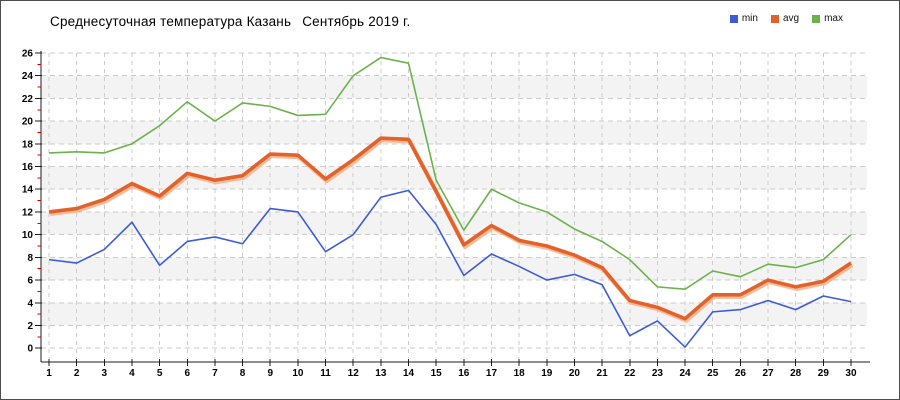 The image size is (900, 400). What do you see at coordinates (28, 212) in the screenshot?
I see `y-tick-label: 12` at bounding box center [28, 212].